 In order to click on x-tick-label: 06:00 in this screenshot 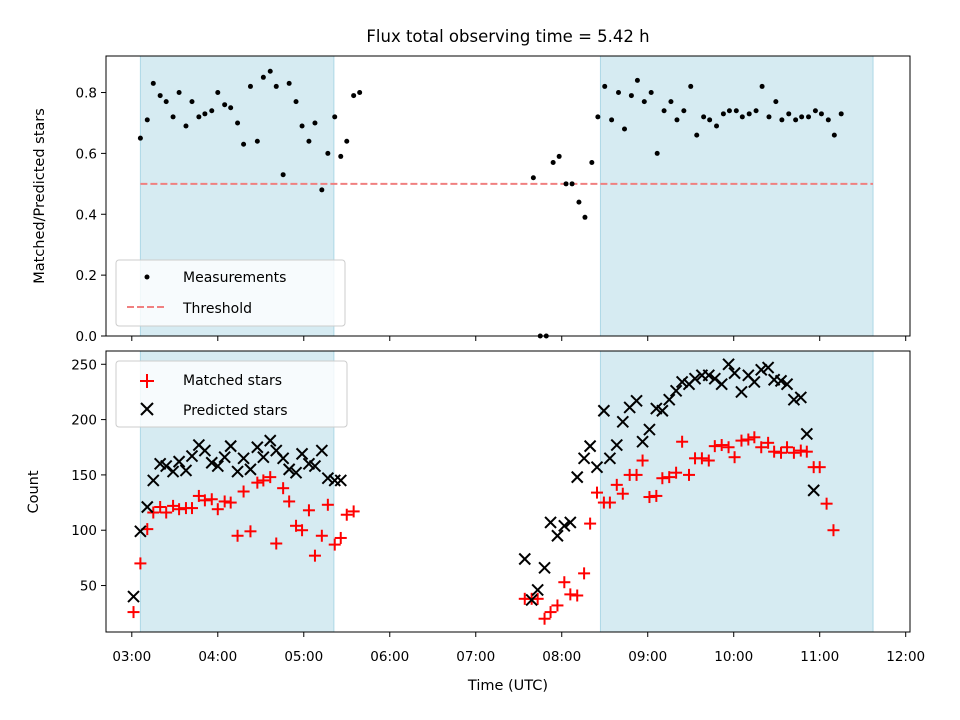, I will do `click(389, 657)`.